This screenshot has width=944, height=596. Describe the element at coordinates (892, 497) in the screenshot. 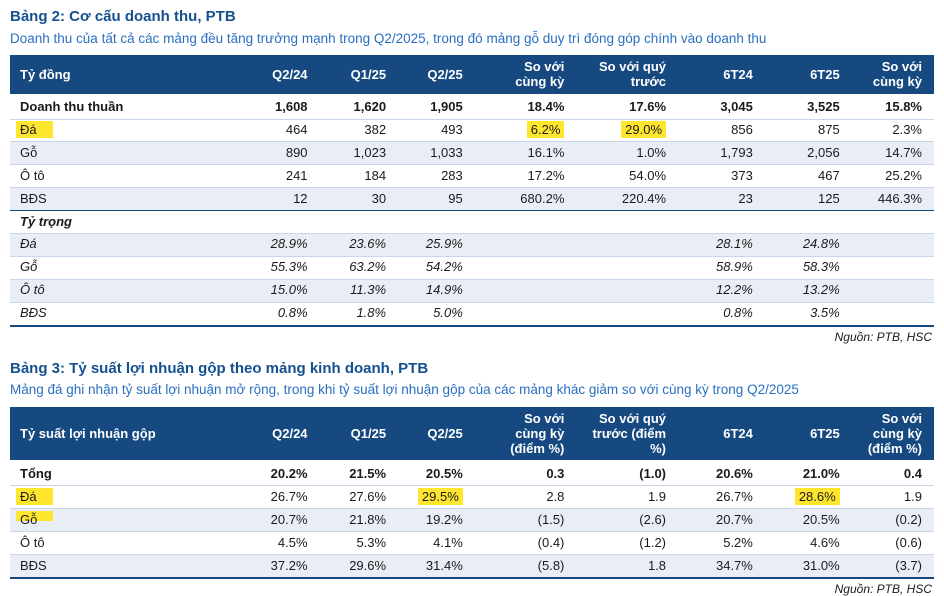

I see `value-cell: 1.9` at that location.